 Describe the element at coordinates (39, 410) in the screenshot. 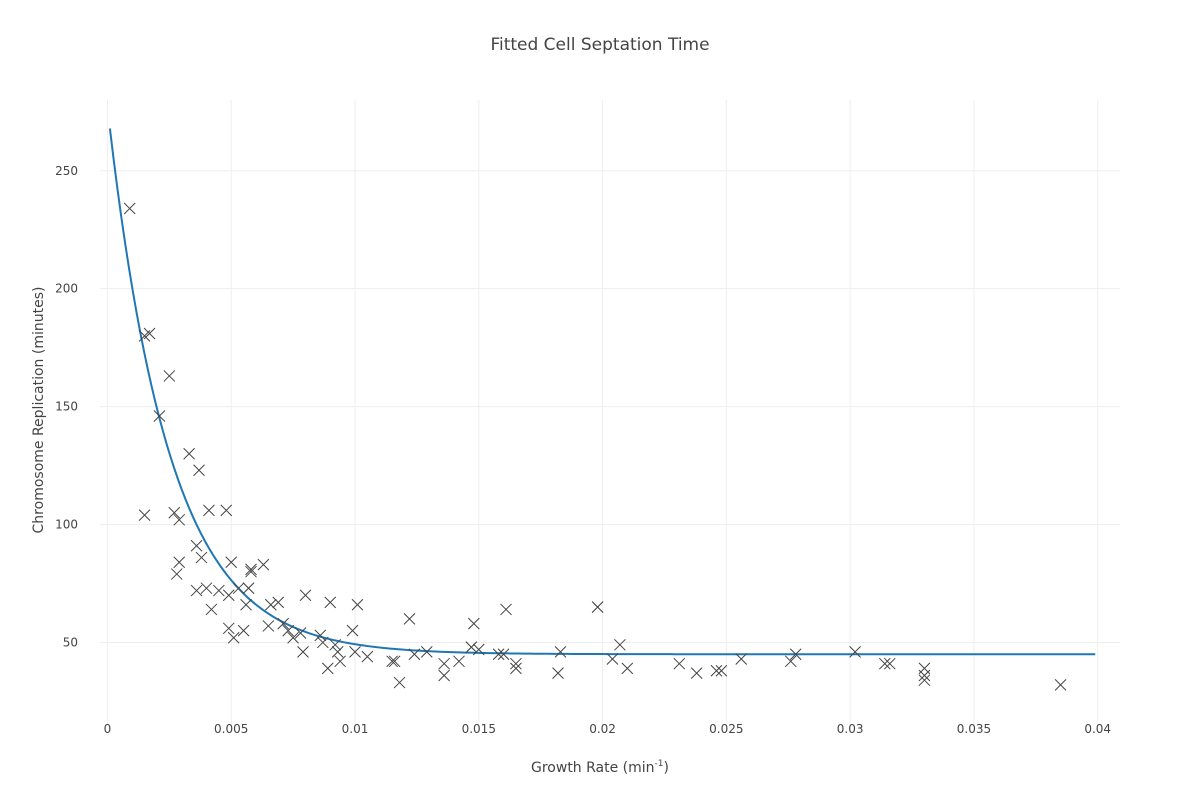

I see `y-axis-label: Chromosome Replication (minutes)` at that location.